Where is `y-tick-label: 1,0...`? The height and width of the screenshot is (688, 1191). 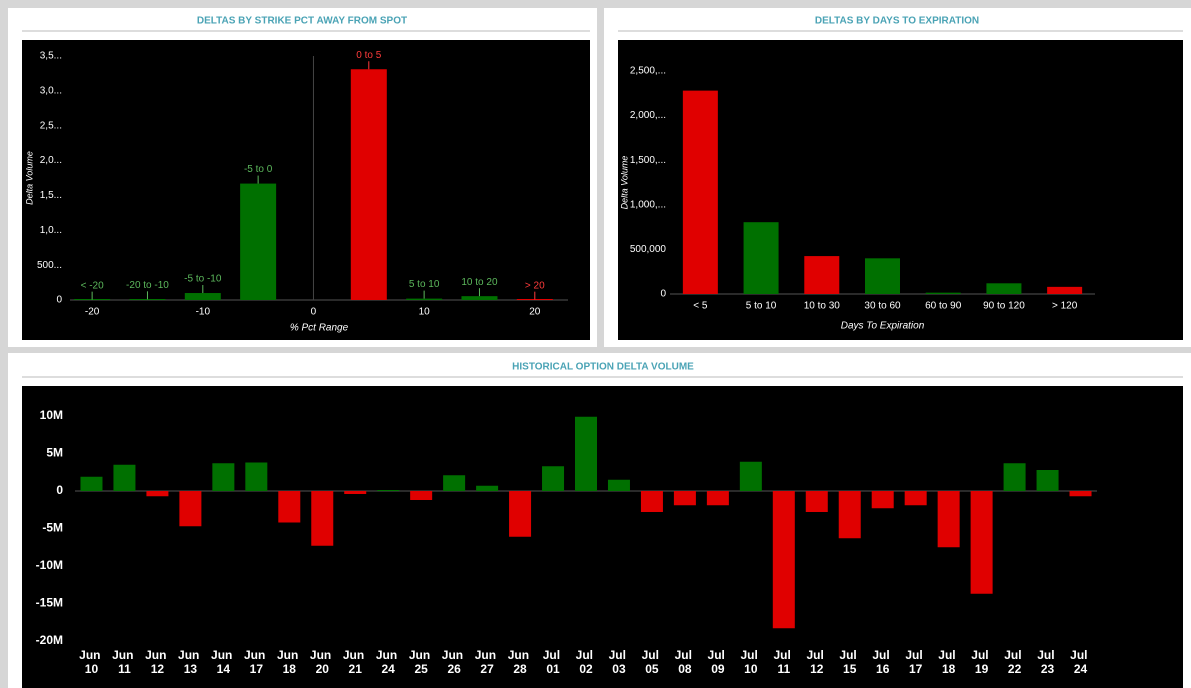
y-tick-label: 1,0... is located at coordinates (51, 230).